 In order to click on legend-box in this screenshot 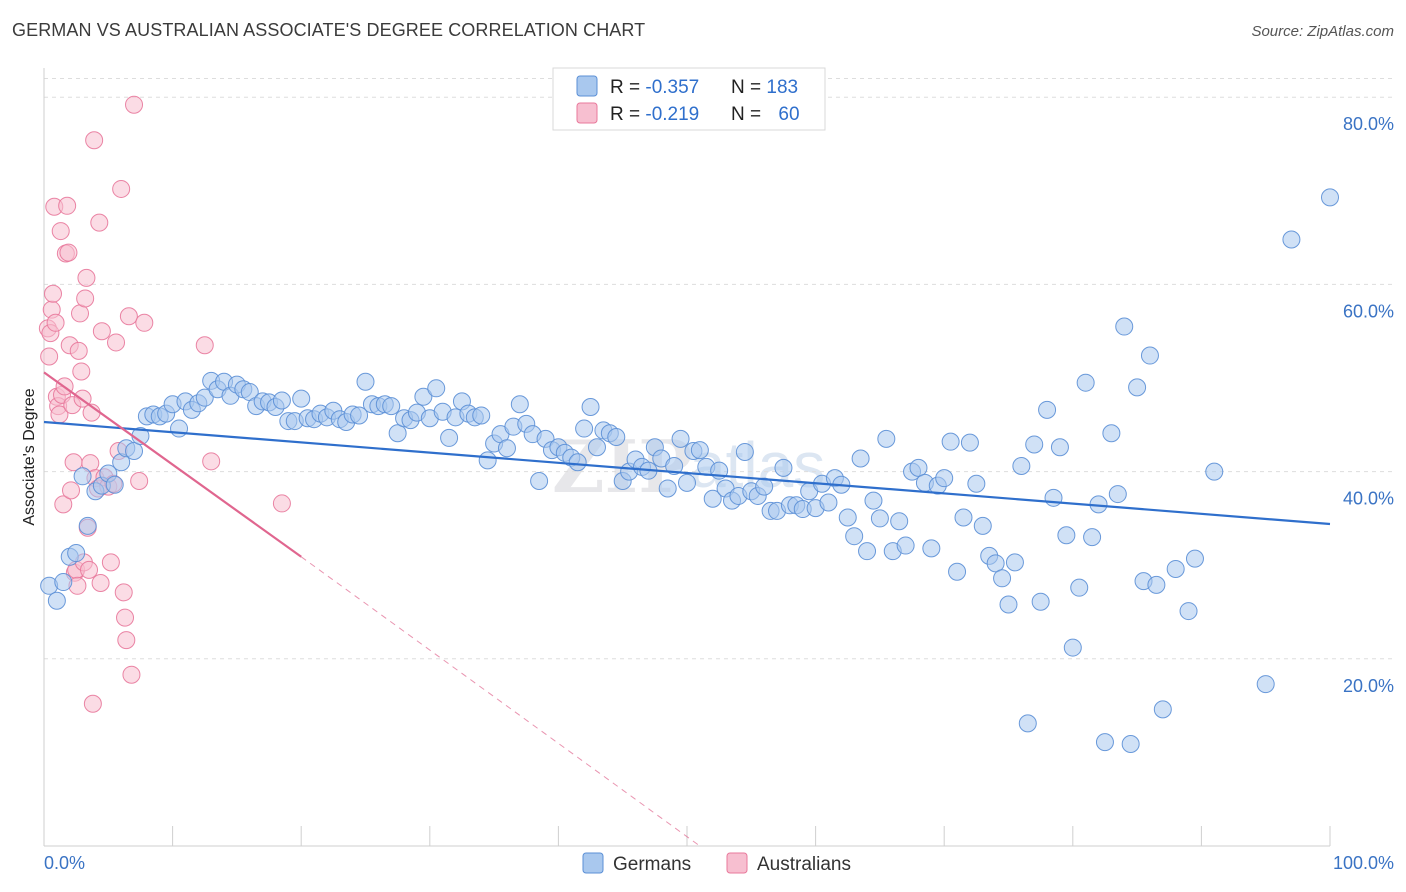, I will do `click(689, 99)`.